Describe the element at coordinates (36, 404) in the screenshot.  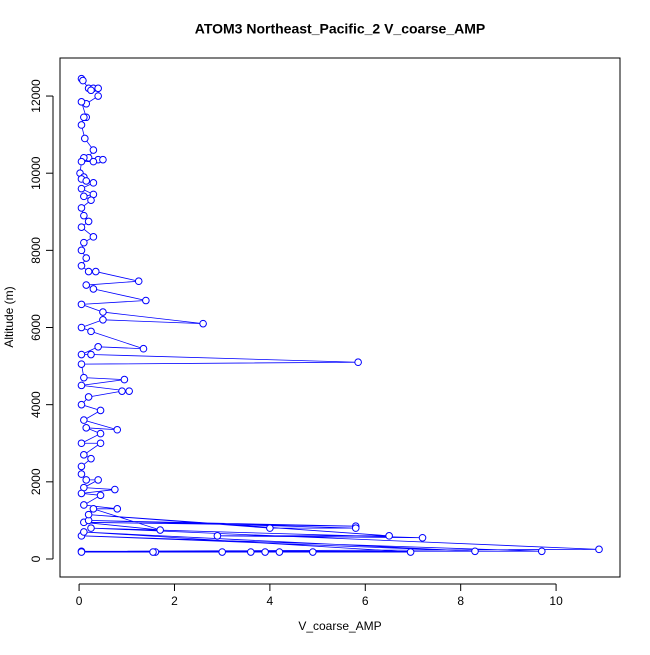
I see `y-tick-label: 4000` at that location.